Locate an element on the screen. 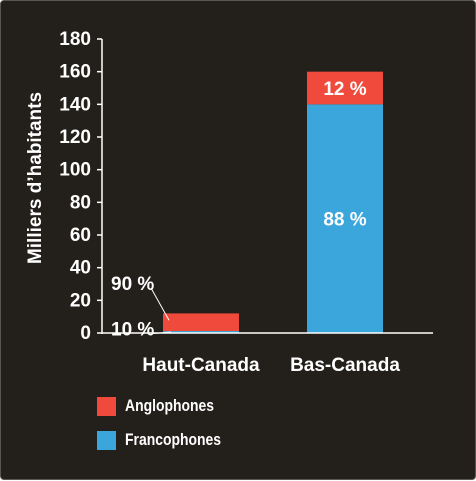  legend-label-francophones: Francophones is located at coordinates (173, 439).